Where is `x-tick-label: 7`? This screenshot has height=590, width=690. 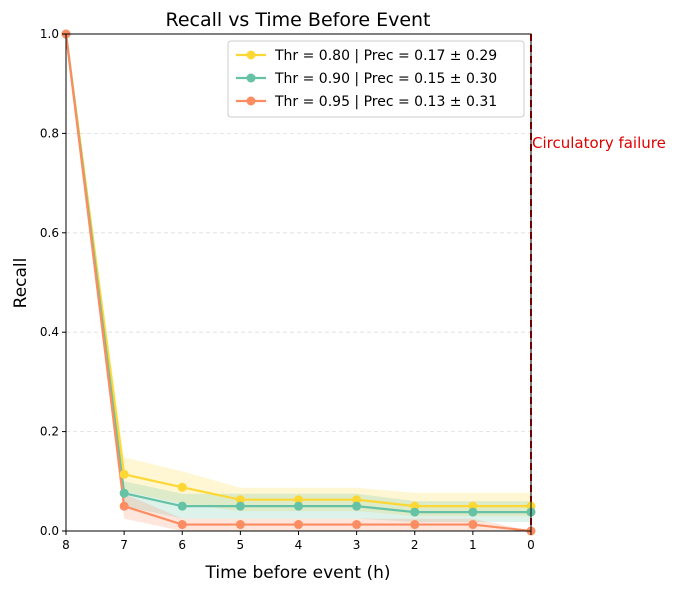 x-tick-label: 7 is located at coordinates (124, 545).